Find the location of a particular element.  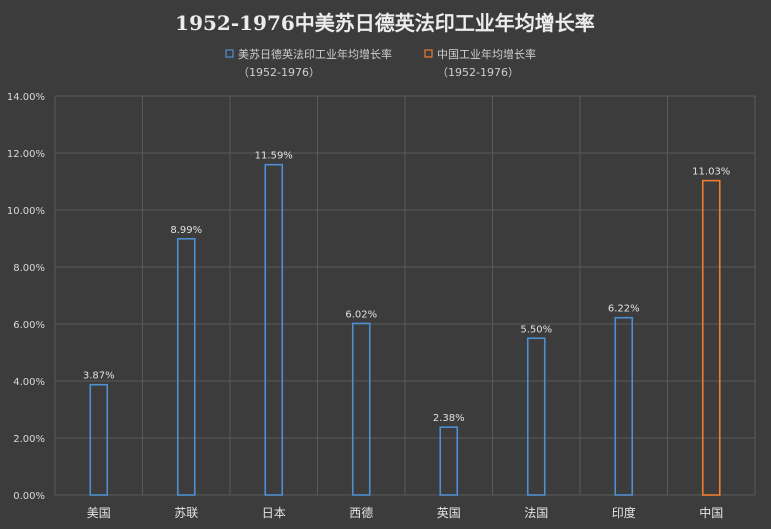

y-tick-label: 12.00% is located at coordinates (26, 154).